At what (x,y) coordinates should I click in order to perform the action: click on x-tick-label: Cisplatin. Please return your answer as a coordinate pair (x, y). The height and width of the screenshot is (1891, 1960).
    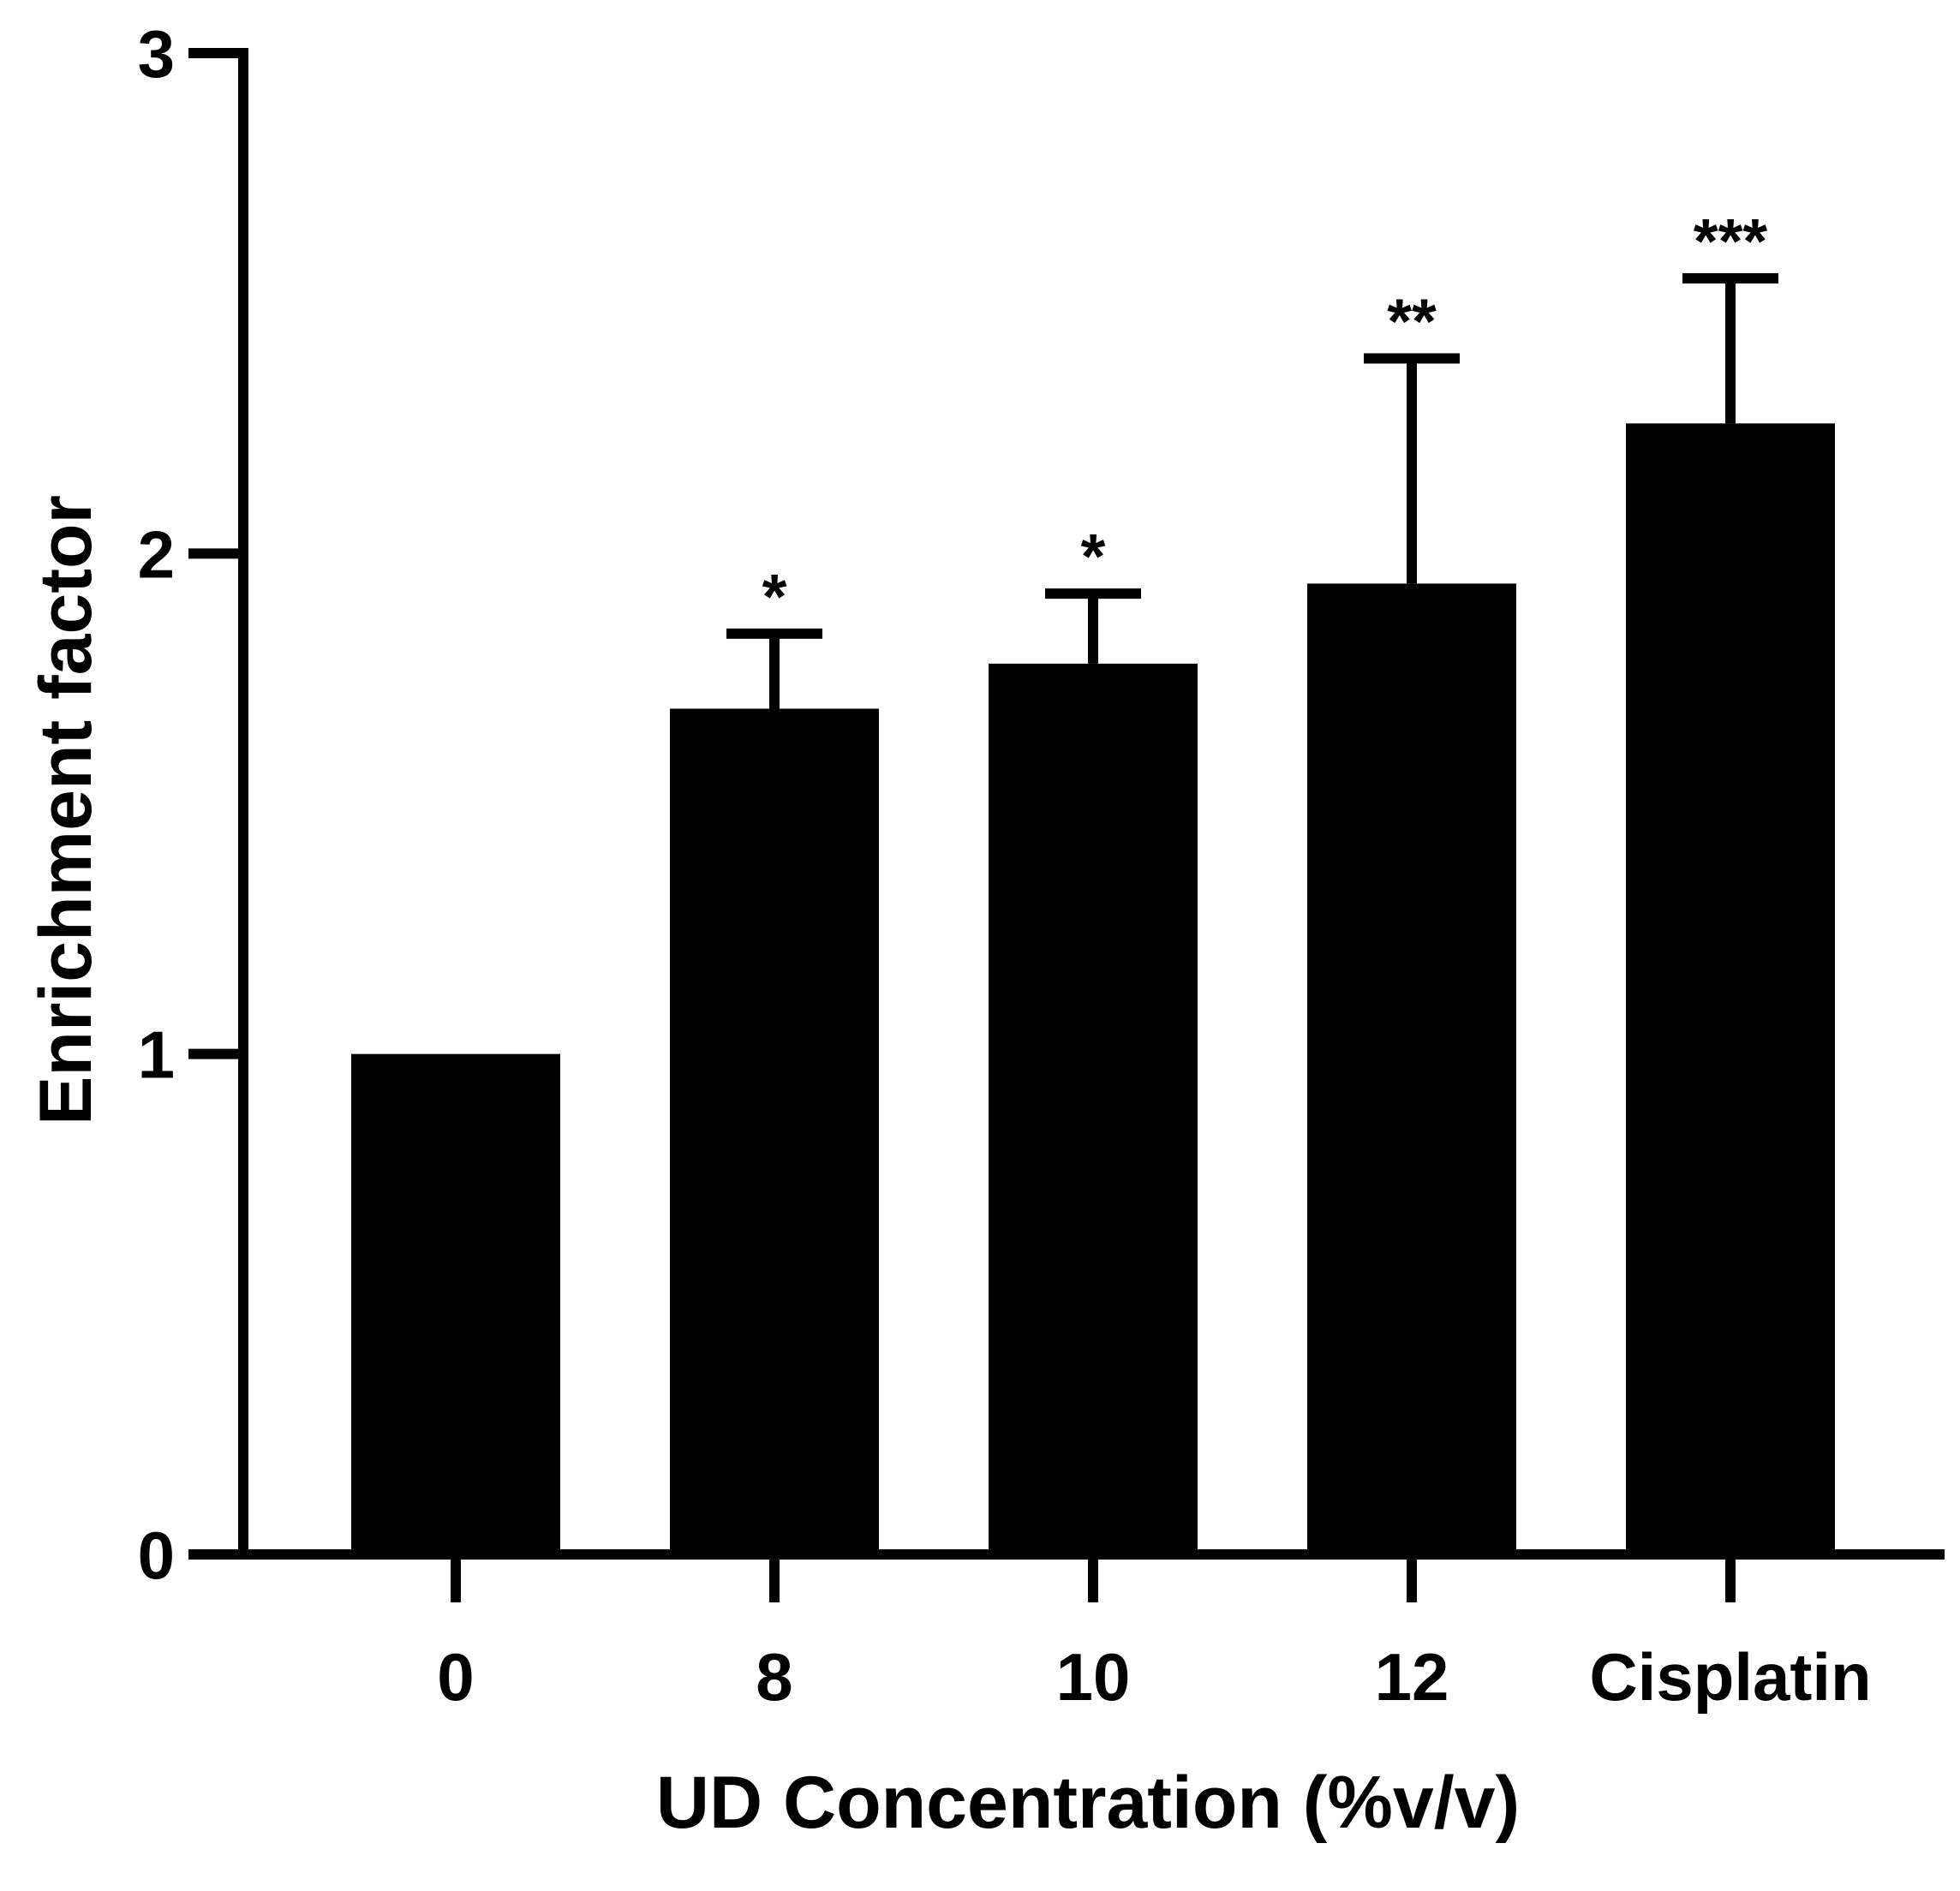
    Looking at the image, I should click on (1730, 1677).